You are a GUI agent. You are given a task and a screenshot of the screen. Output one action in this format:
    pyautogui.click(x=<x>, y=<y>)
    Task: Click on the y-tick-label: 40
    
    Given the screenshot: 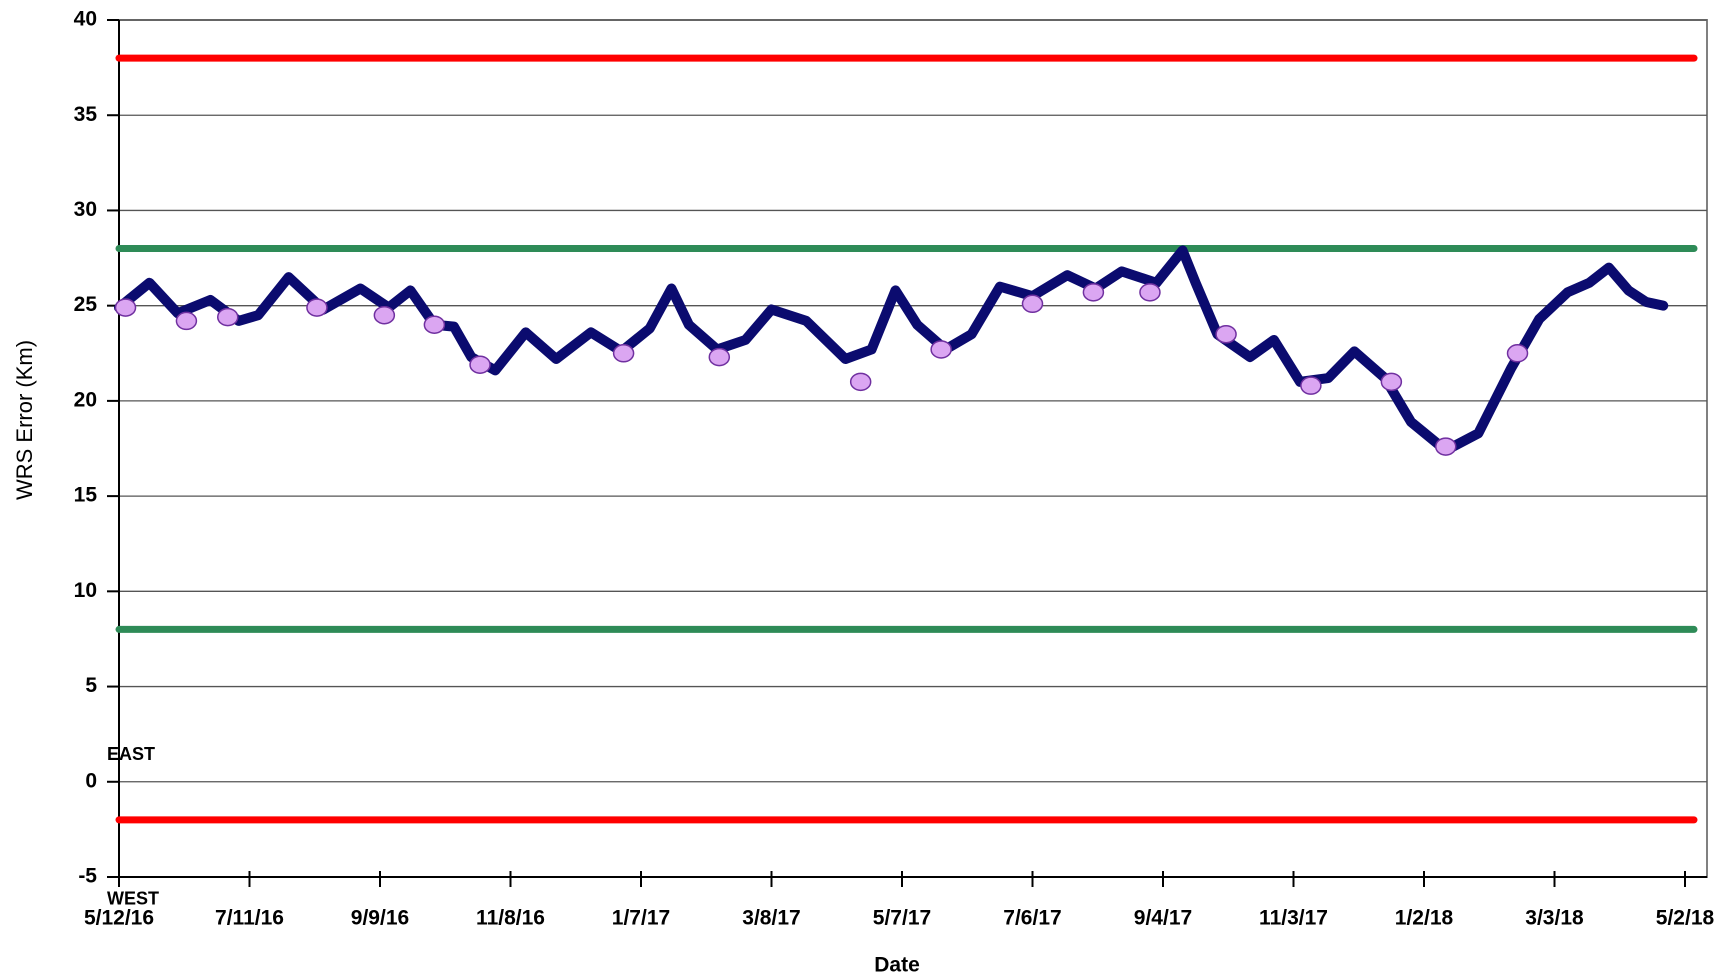 What is the action you would take?
    pyautogui.click(x=85, y=19)
    